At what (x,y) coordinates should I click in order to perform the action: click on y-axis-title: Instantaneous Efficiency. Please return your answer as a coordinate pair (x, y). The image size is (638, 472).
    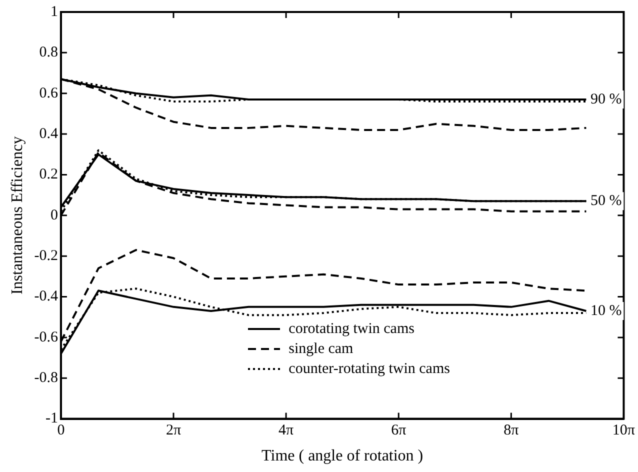
    Looking at the image, I should click on (17, 215).